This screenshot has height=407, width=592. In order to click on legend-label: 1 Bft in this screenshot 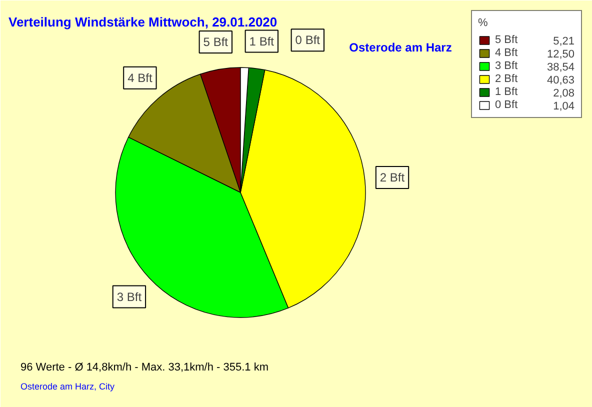, I will do `click(506, 92)`.